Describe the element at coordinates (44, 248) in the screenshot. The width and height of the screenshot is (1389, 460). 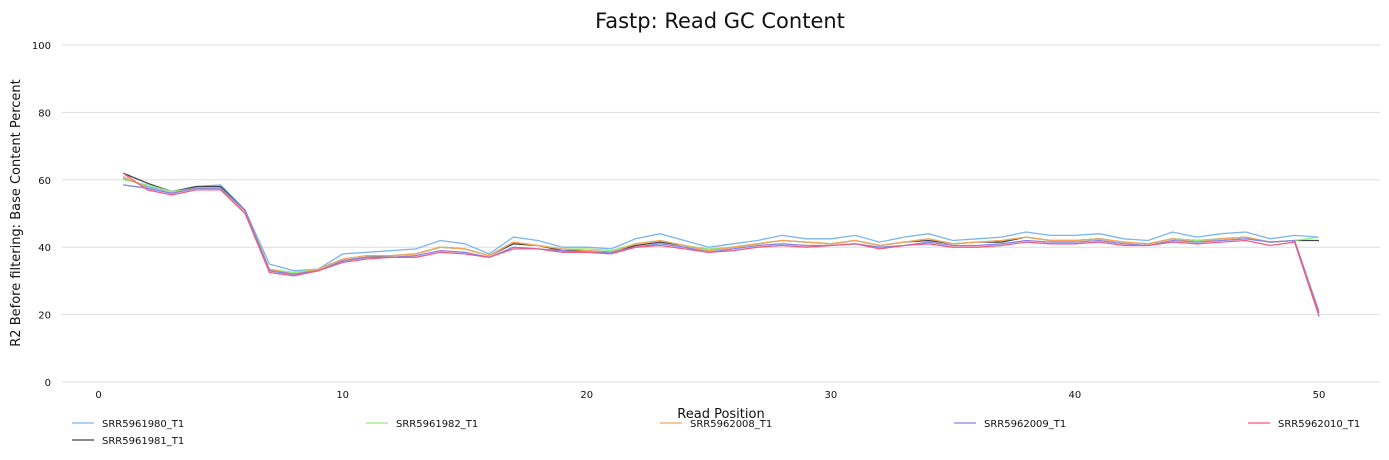
I see `y-tick-label: 40` at that location.